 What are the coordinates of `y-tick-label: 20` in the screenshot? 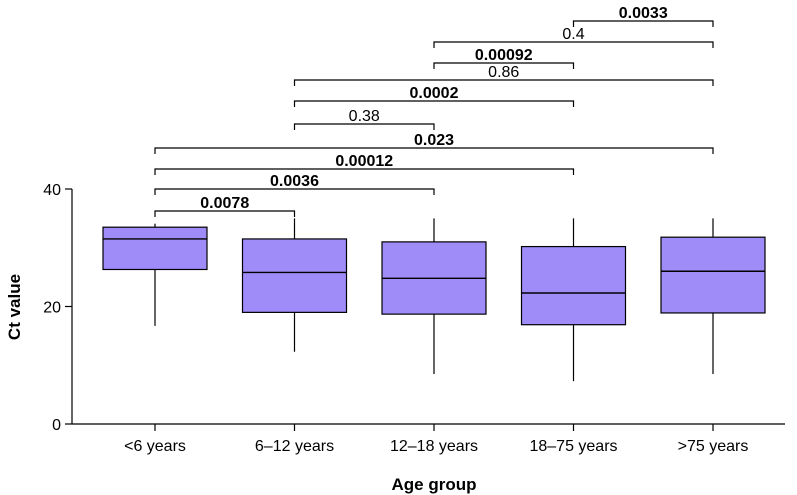 It's located at (52, 308).